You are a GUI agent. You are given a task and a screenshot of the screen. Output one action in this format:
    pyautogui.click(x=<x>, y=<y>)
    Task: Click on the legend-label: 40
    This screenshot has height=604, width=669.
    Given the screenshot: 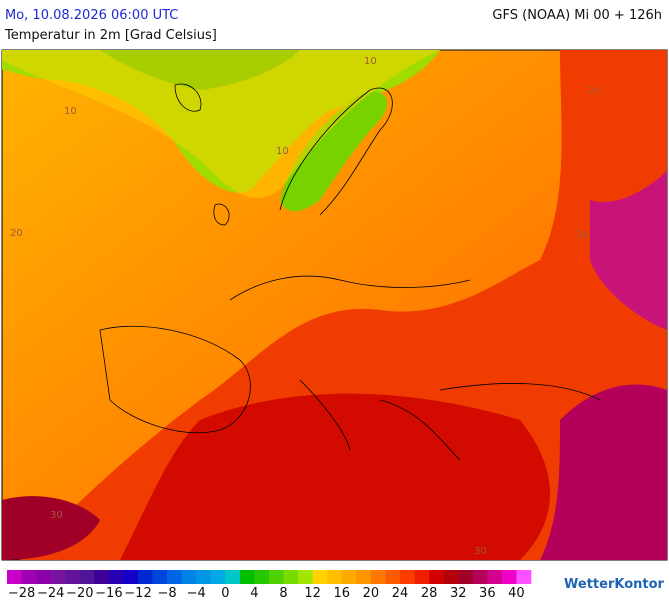 What is the action you would take?
    pyautogui.click(x=516, y=593)
    